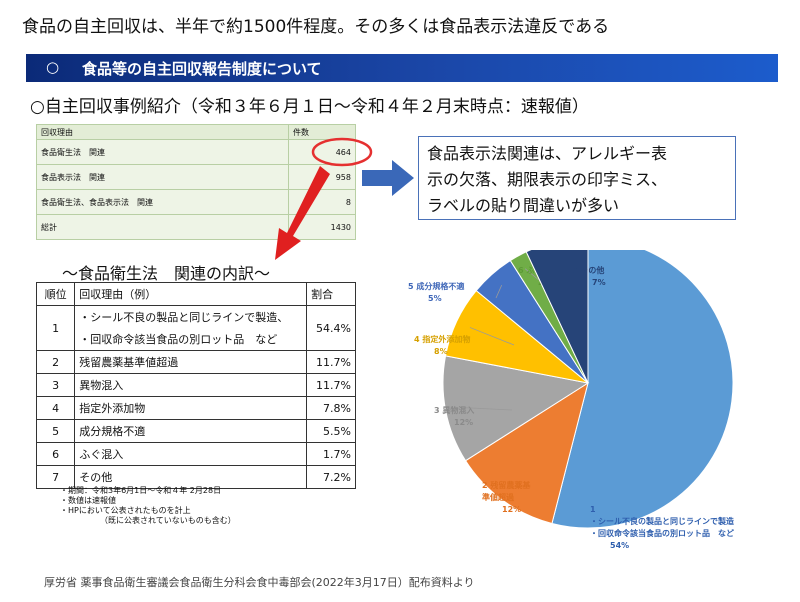 The height and width of the screenshot is (602, 800). I want to click on slice-label: 5 成分規格不適 5%, so click(436, 292).